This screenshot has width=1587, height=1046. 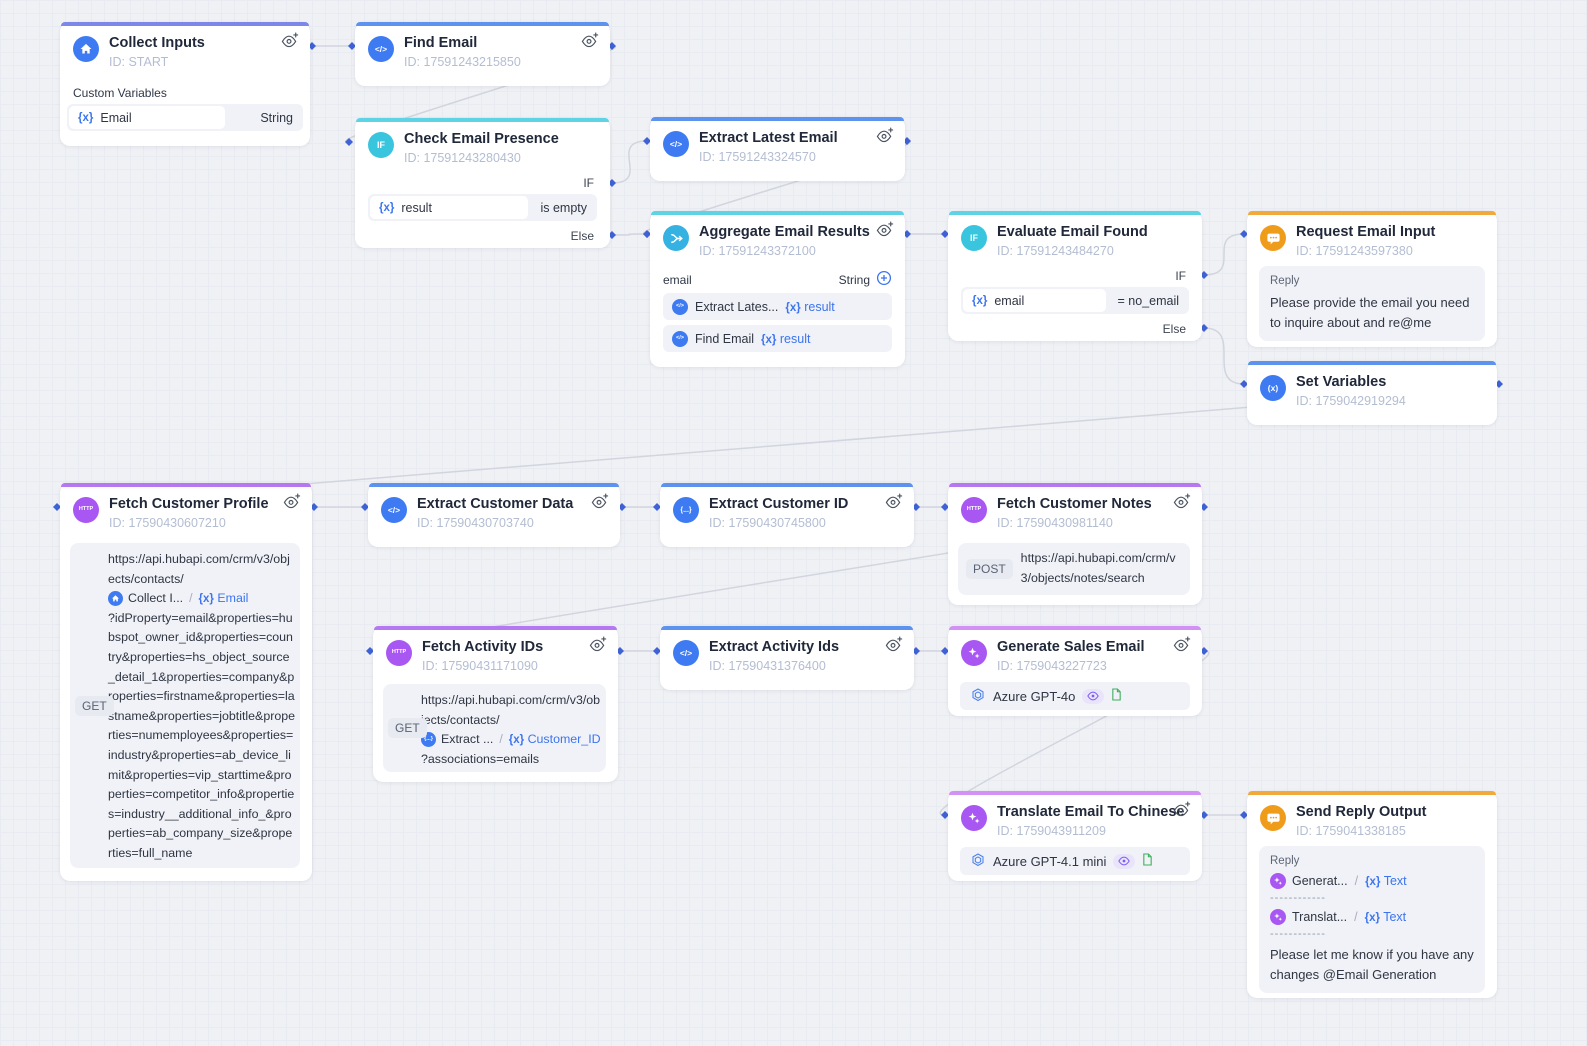 What do you see at coordinates (1180, 276) in the screenshot?
I see `if-branch-label: IF` at bounding box center [1180, 276].